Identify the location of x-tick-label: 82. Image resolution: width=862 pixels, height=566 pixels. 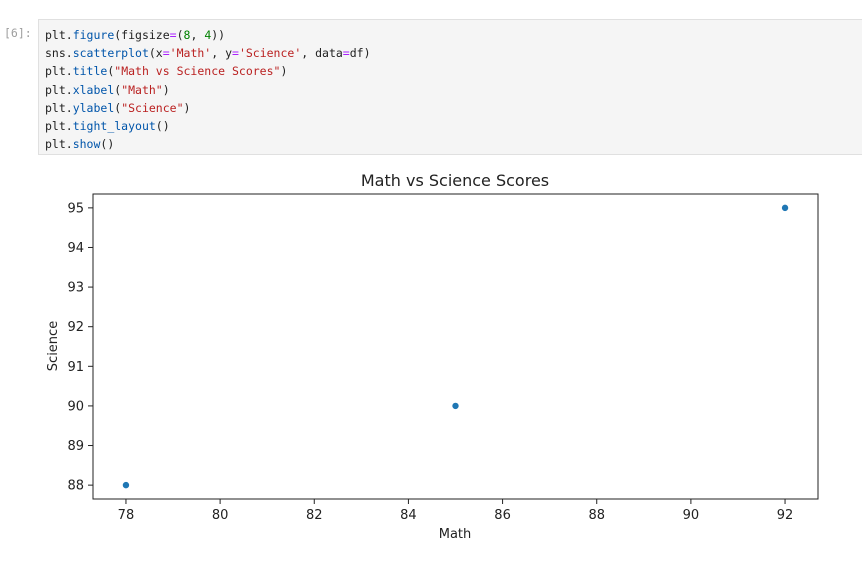
(314, 515).